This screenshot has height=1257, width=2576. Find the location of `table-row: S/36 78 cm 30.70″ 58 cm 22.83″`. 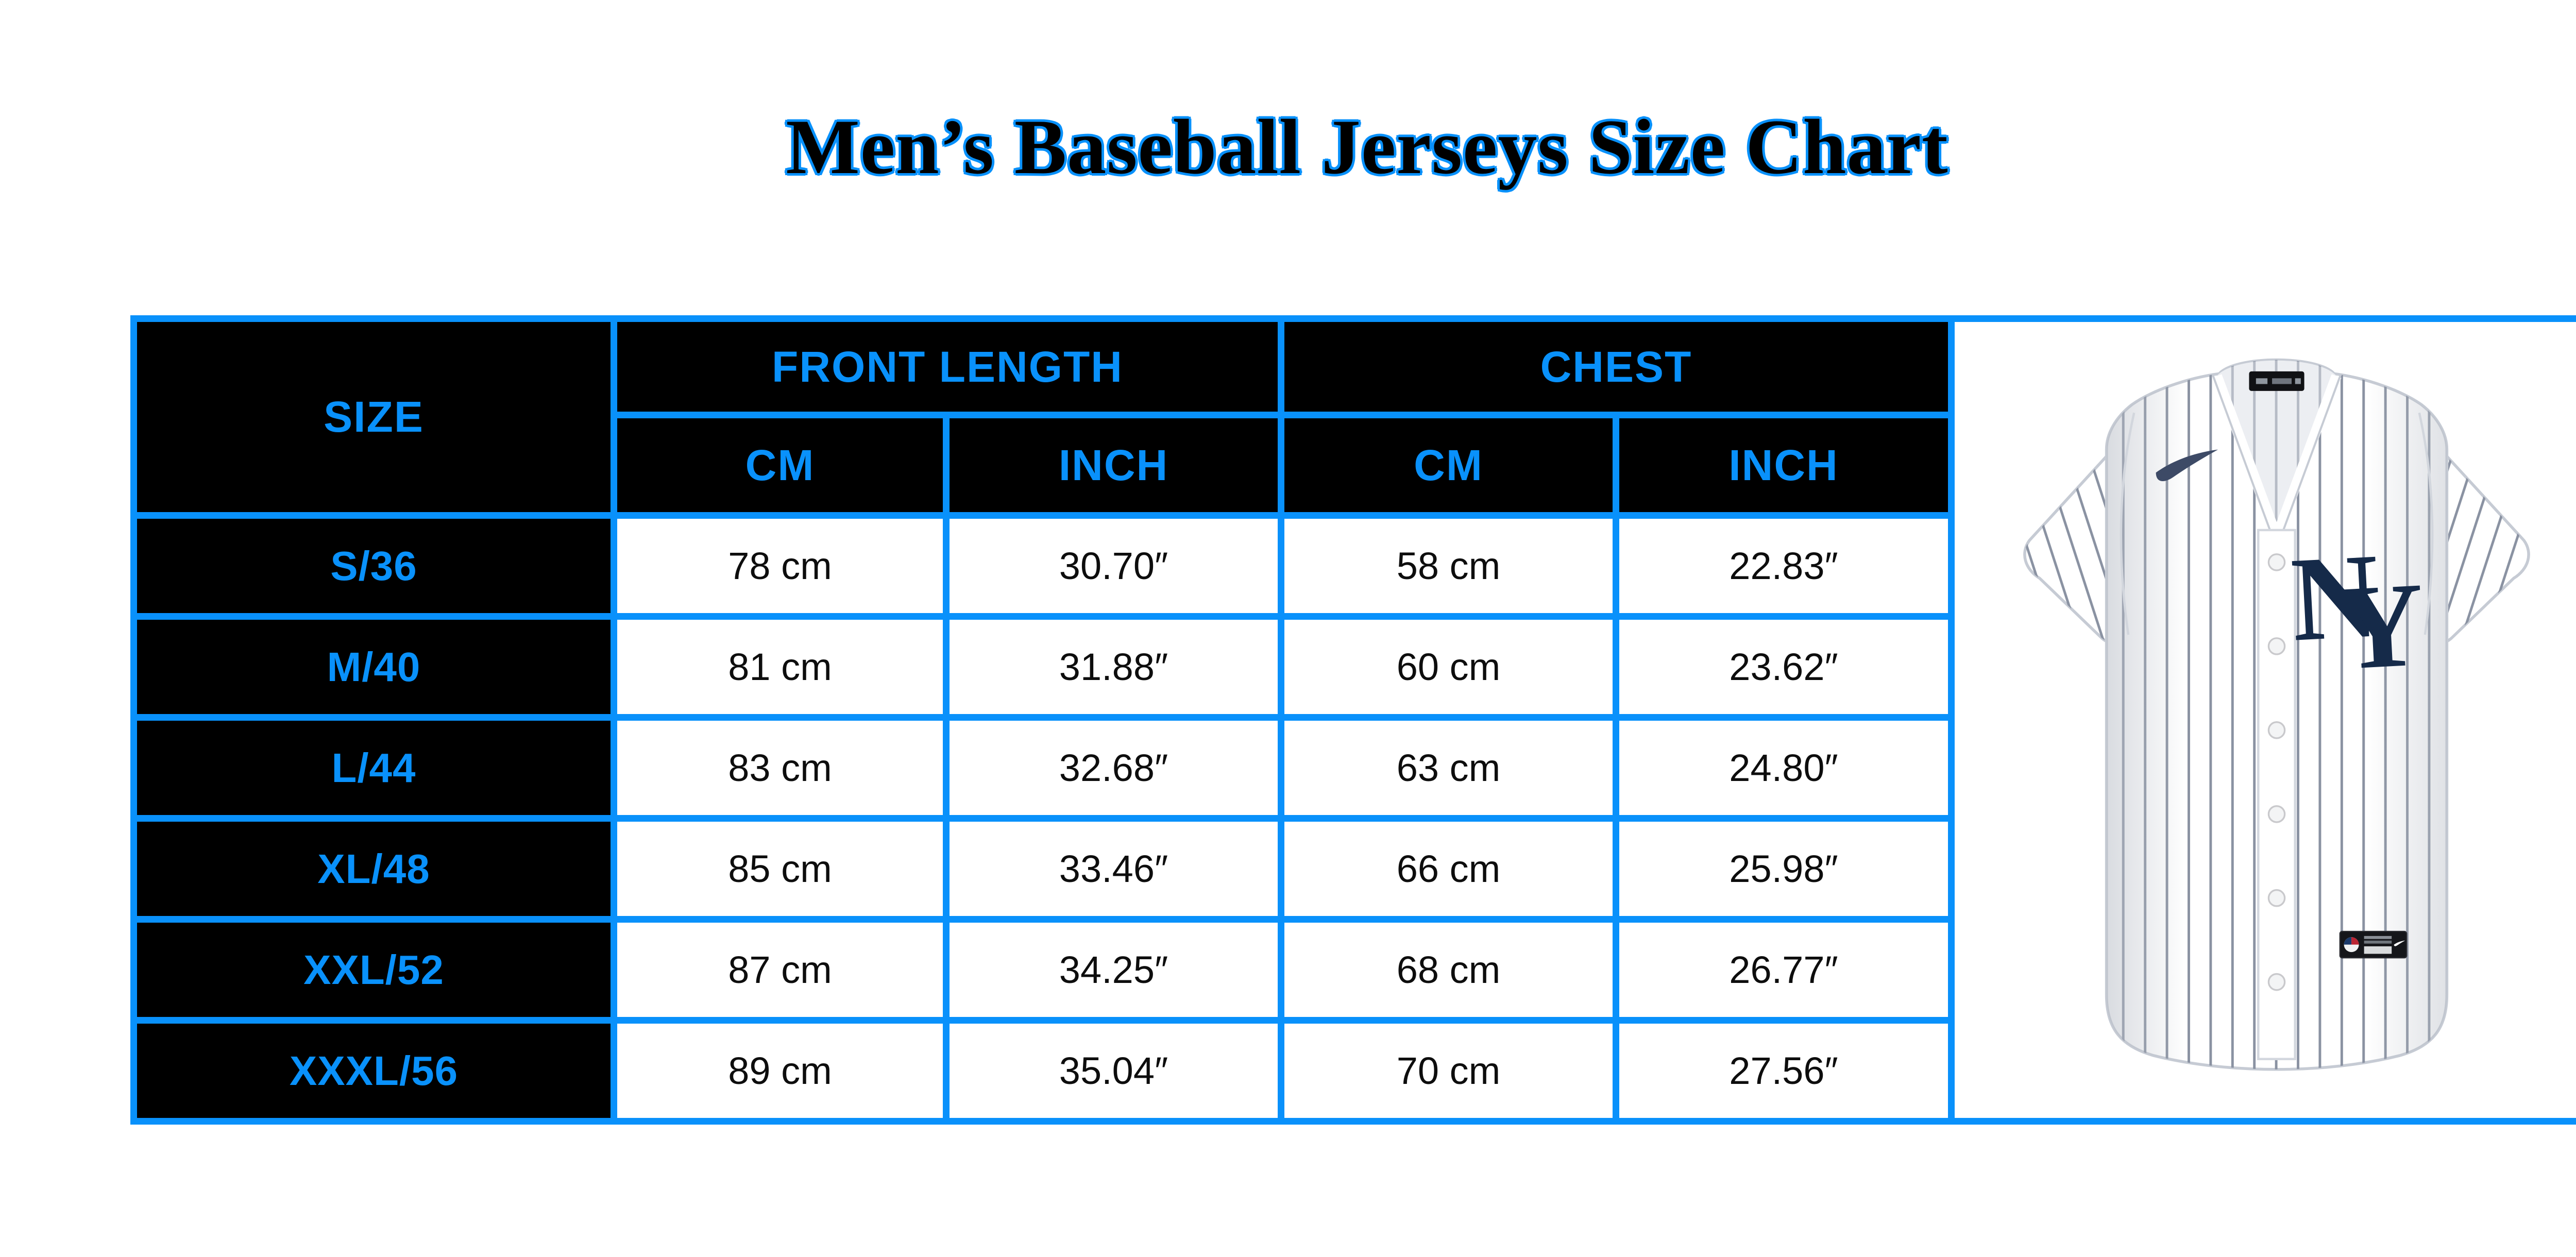

table-row: S/36 78 cm 30.70″ 58 cm 22.83″ is located at coordinates (1353, 566).